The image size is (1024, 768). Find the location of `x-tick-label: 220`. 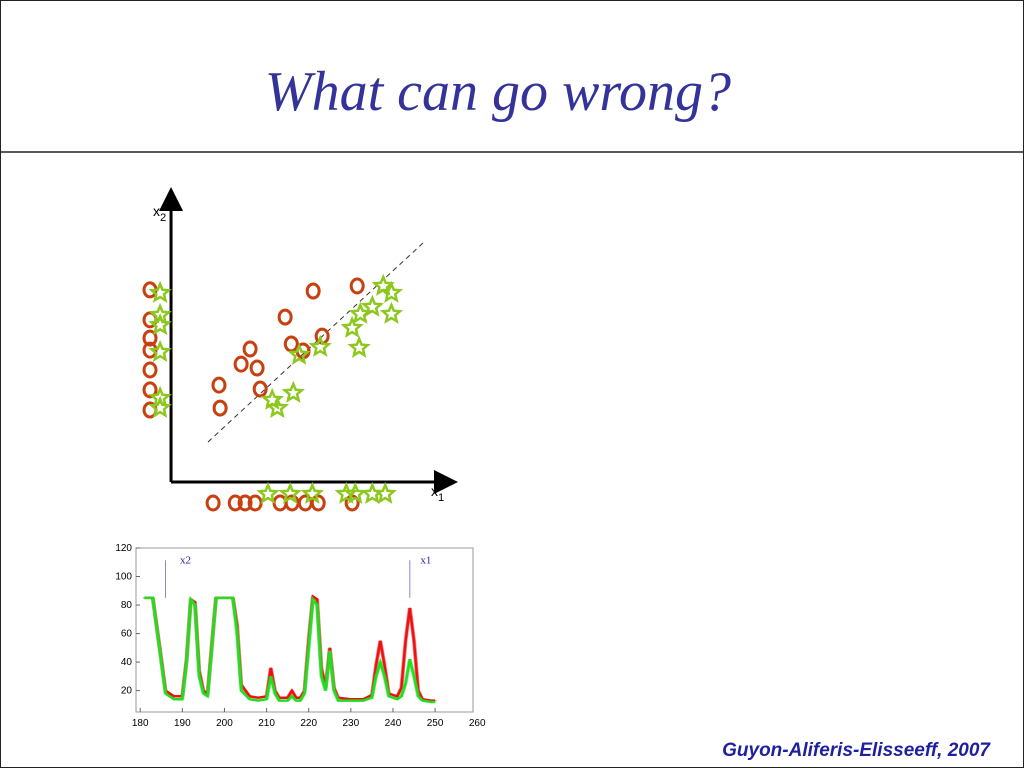

x-tick-label: 220 is located at coordinates (308, 723).